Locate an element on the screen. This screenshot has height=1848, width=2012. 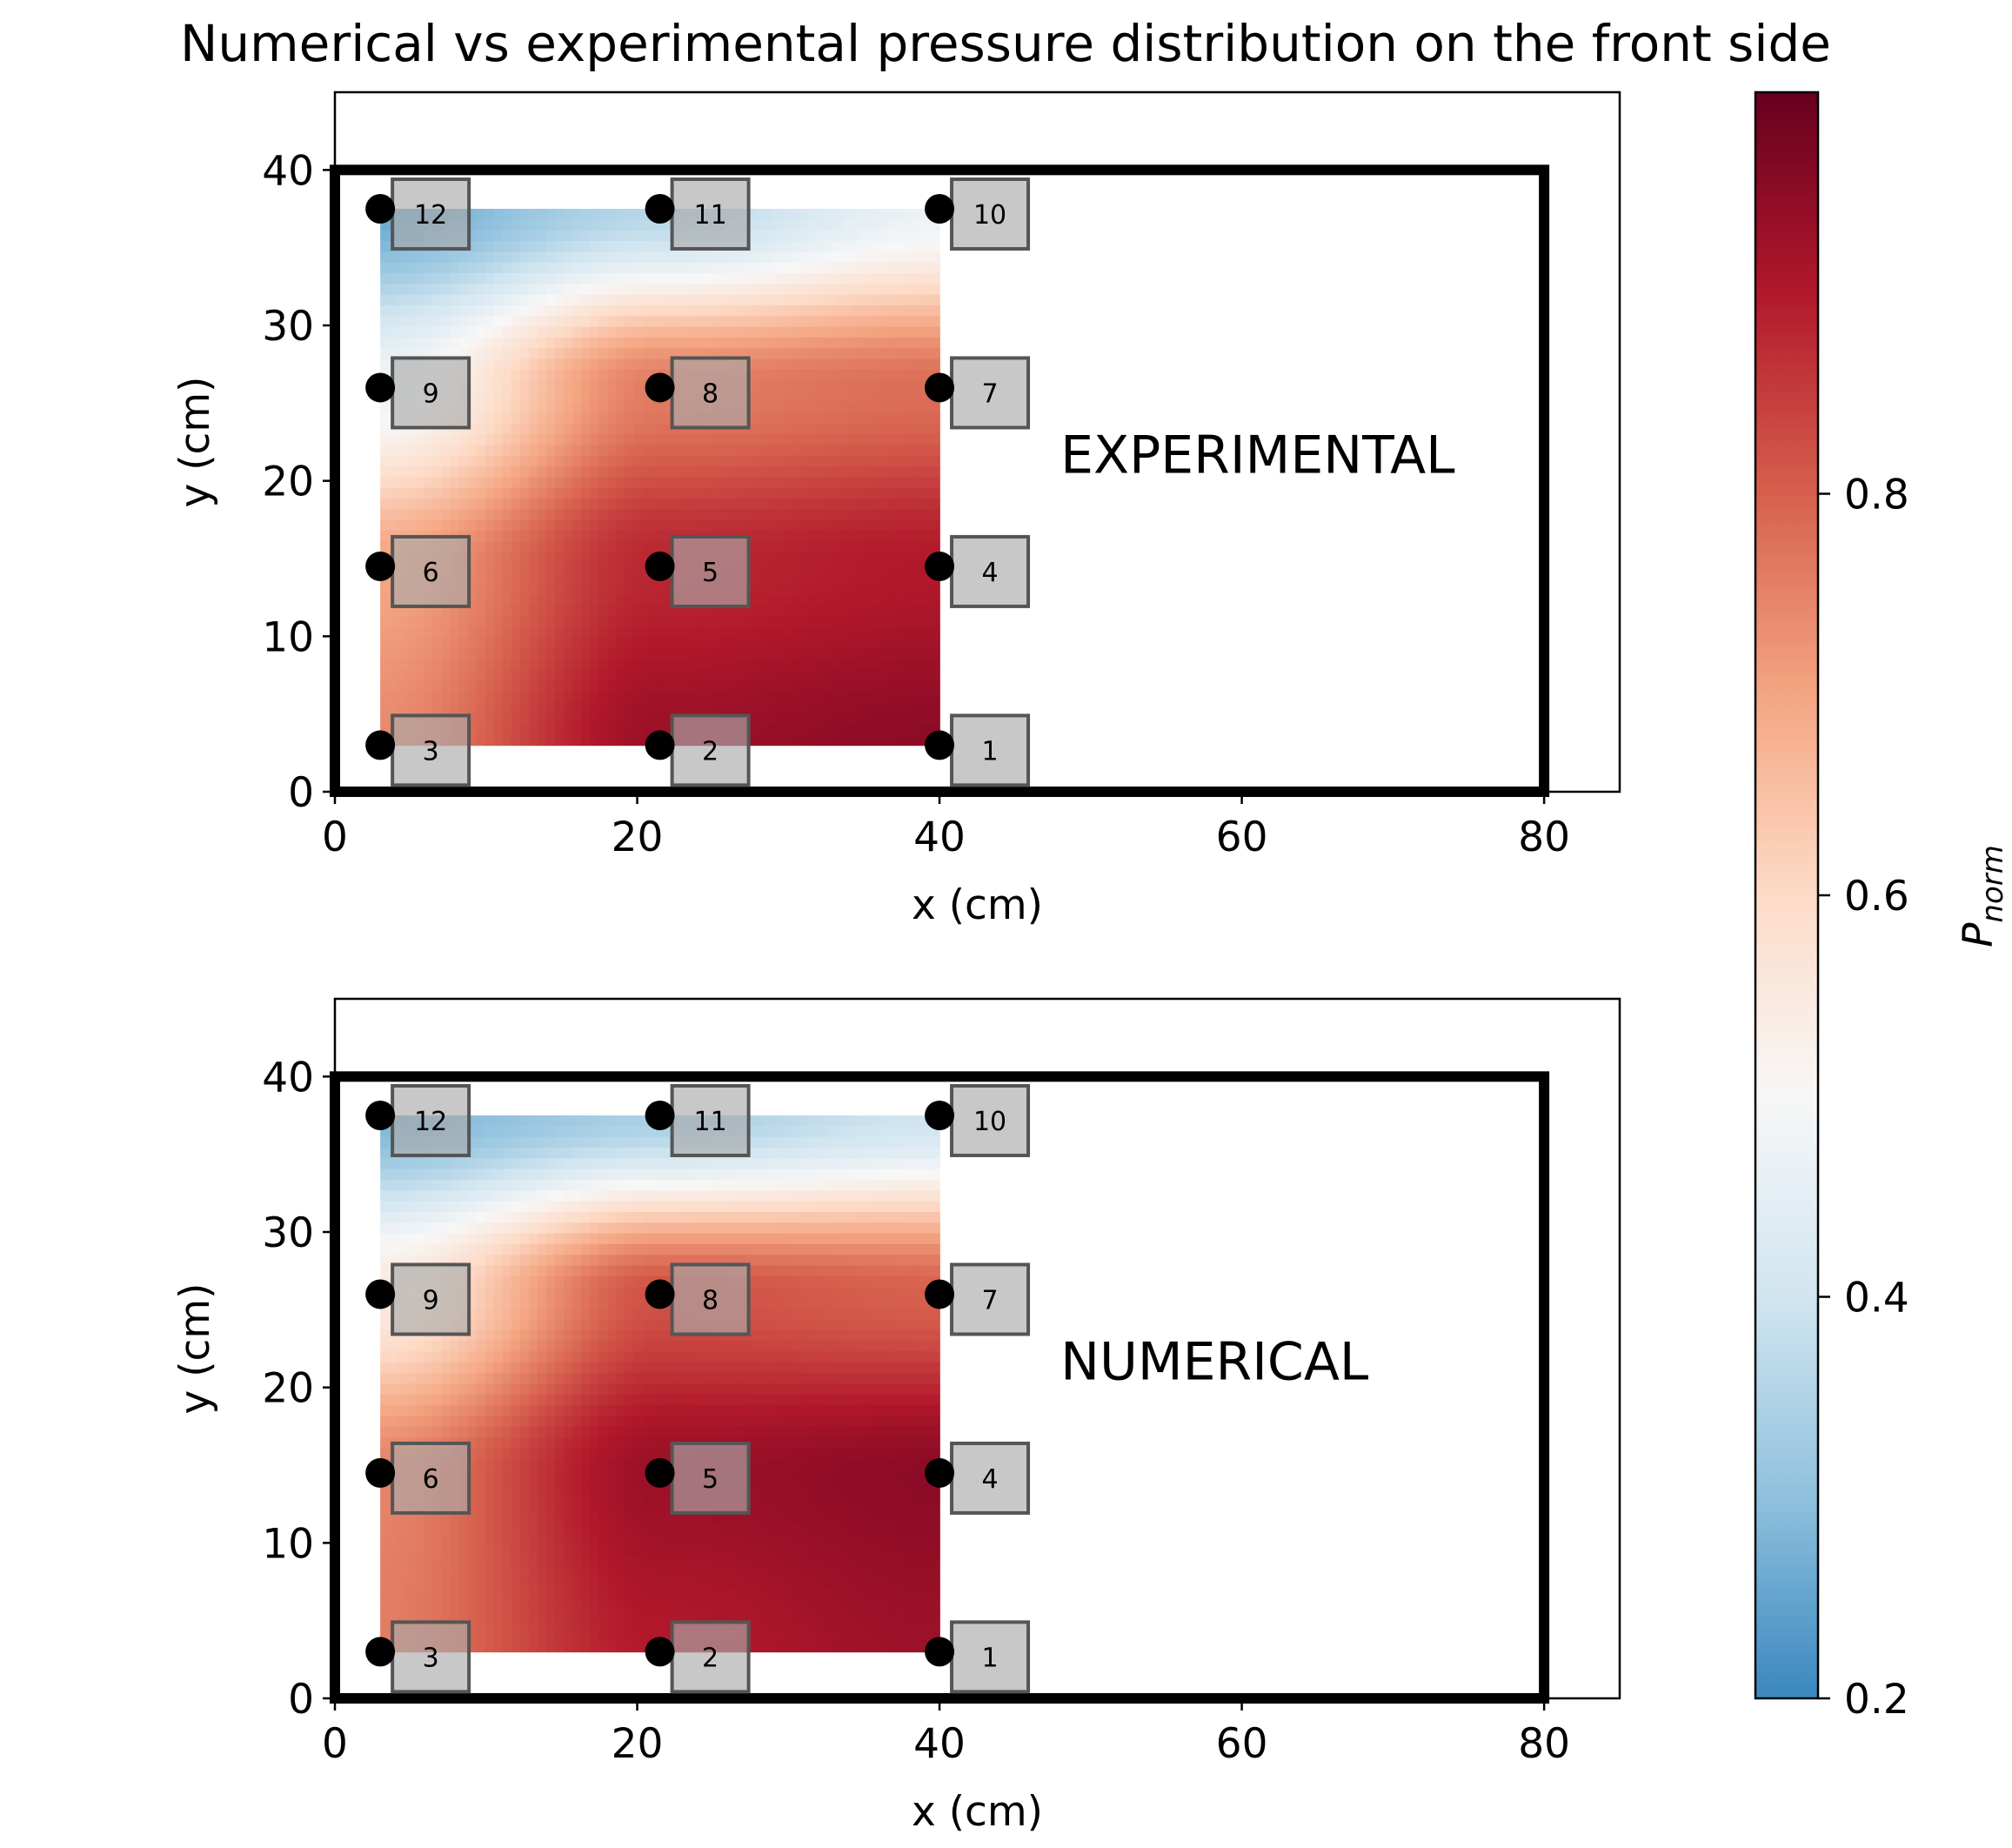
sensor-label: 11 is located at coordinates (710, 1122).